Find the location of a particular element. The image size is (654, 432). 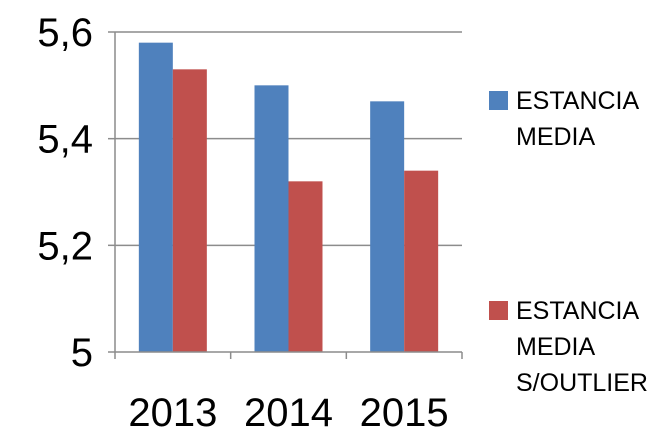

x-tick-label-2013: 2013 is located at coordinates (172, 409).